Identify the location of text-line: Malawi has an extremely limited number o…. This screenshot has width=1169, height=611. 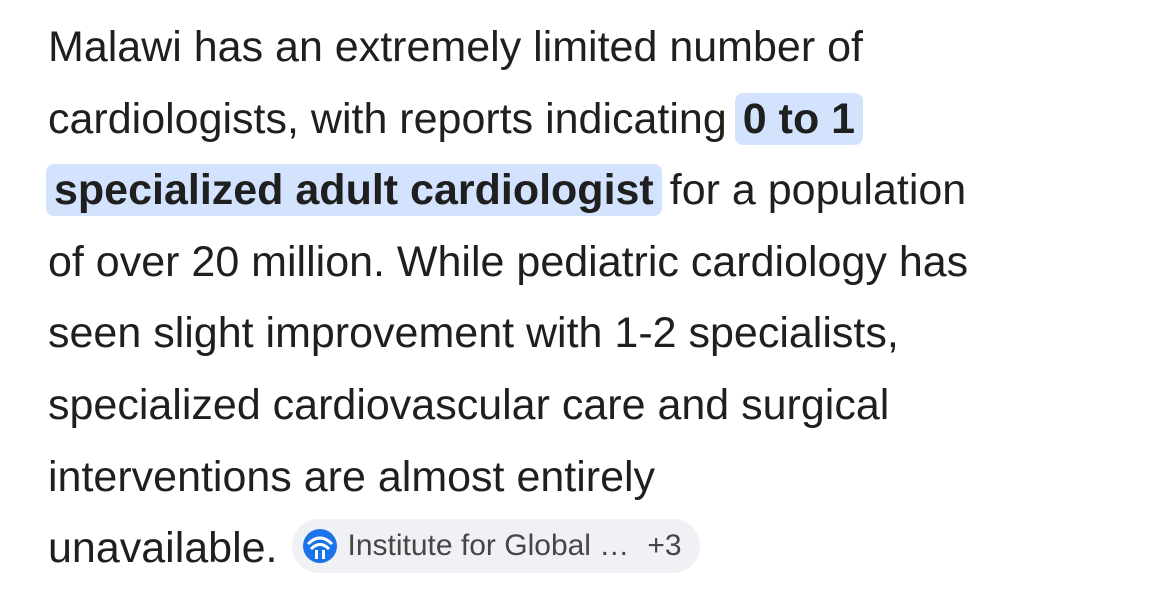
(603, 48).